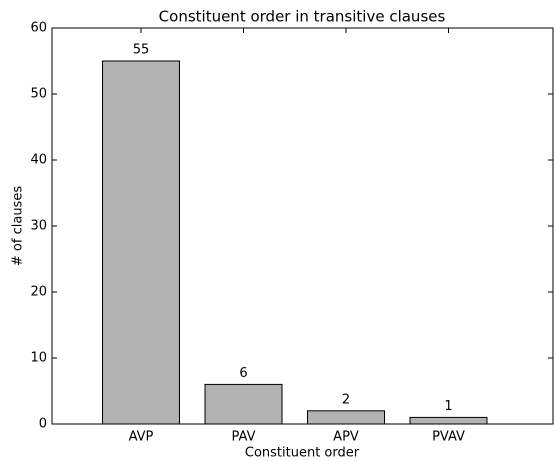 This screenshot has width=555, height=461. What do you see at coordinates (43, 424) in the screenshot?
I see `y-tick-label: 0` at bounding box center [43, 424].